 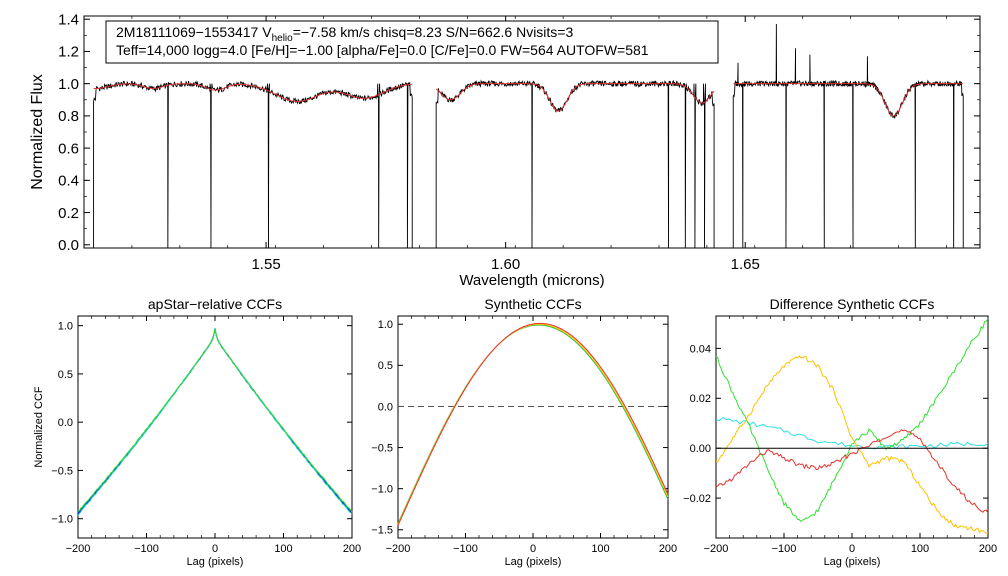 I want to click on y-tick-label: 0.00, so click(x=700, y=449).